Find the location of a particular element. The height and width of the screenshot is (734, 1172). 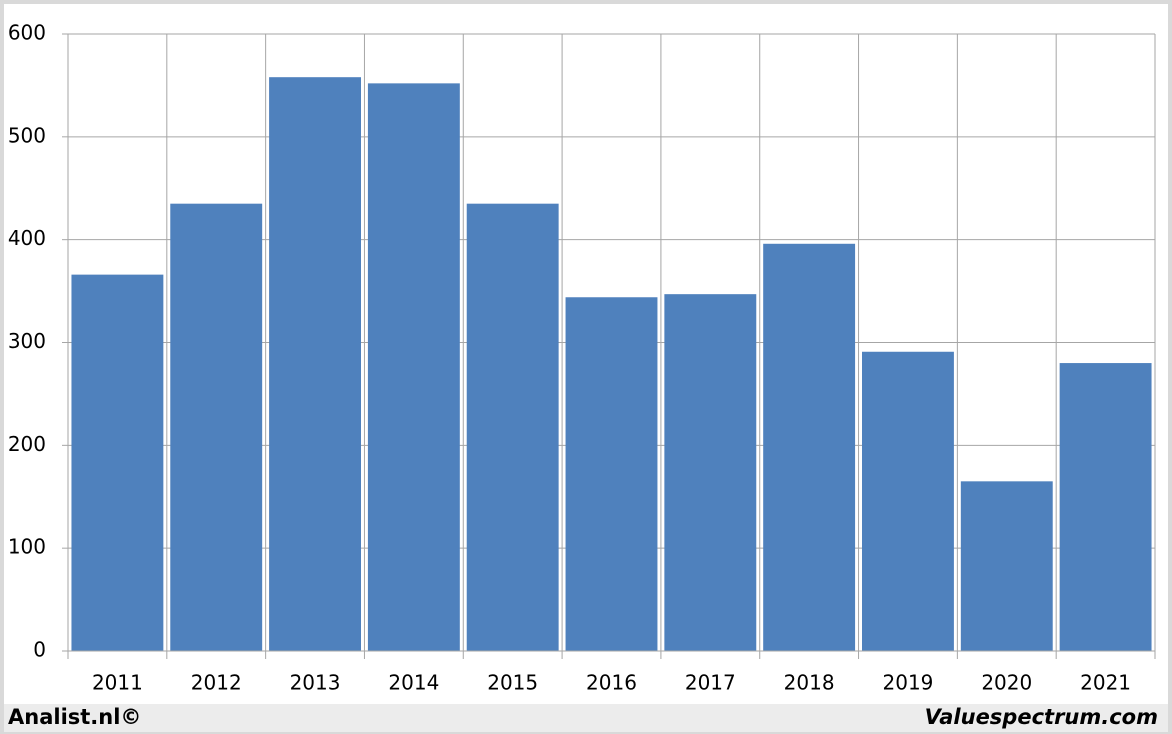

x-tick-label: 2019 is located at coordinates (908, 683).